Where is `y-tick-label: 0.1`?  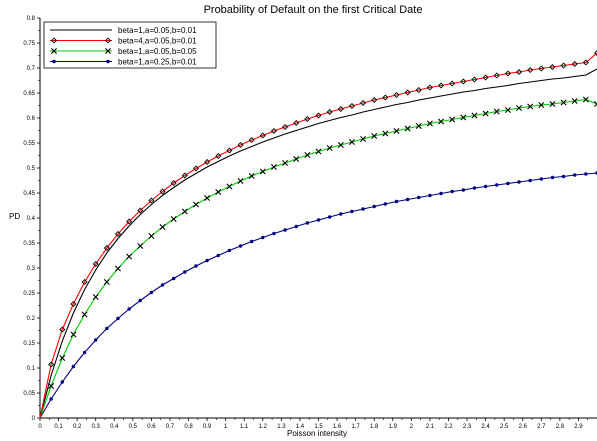
y-tick-label: 0.1 is located at coordinates (31, 369).